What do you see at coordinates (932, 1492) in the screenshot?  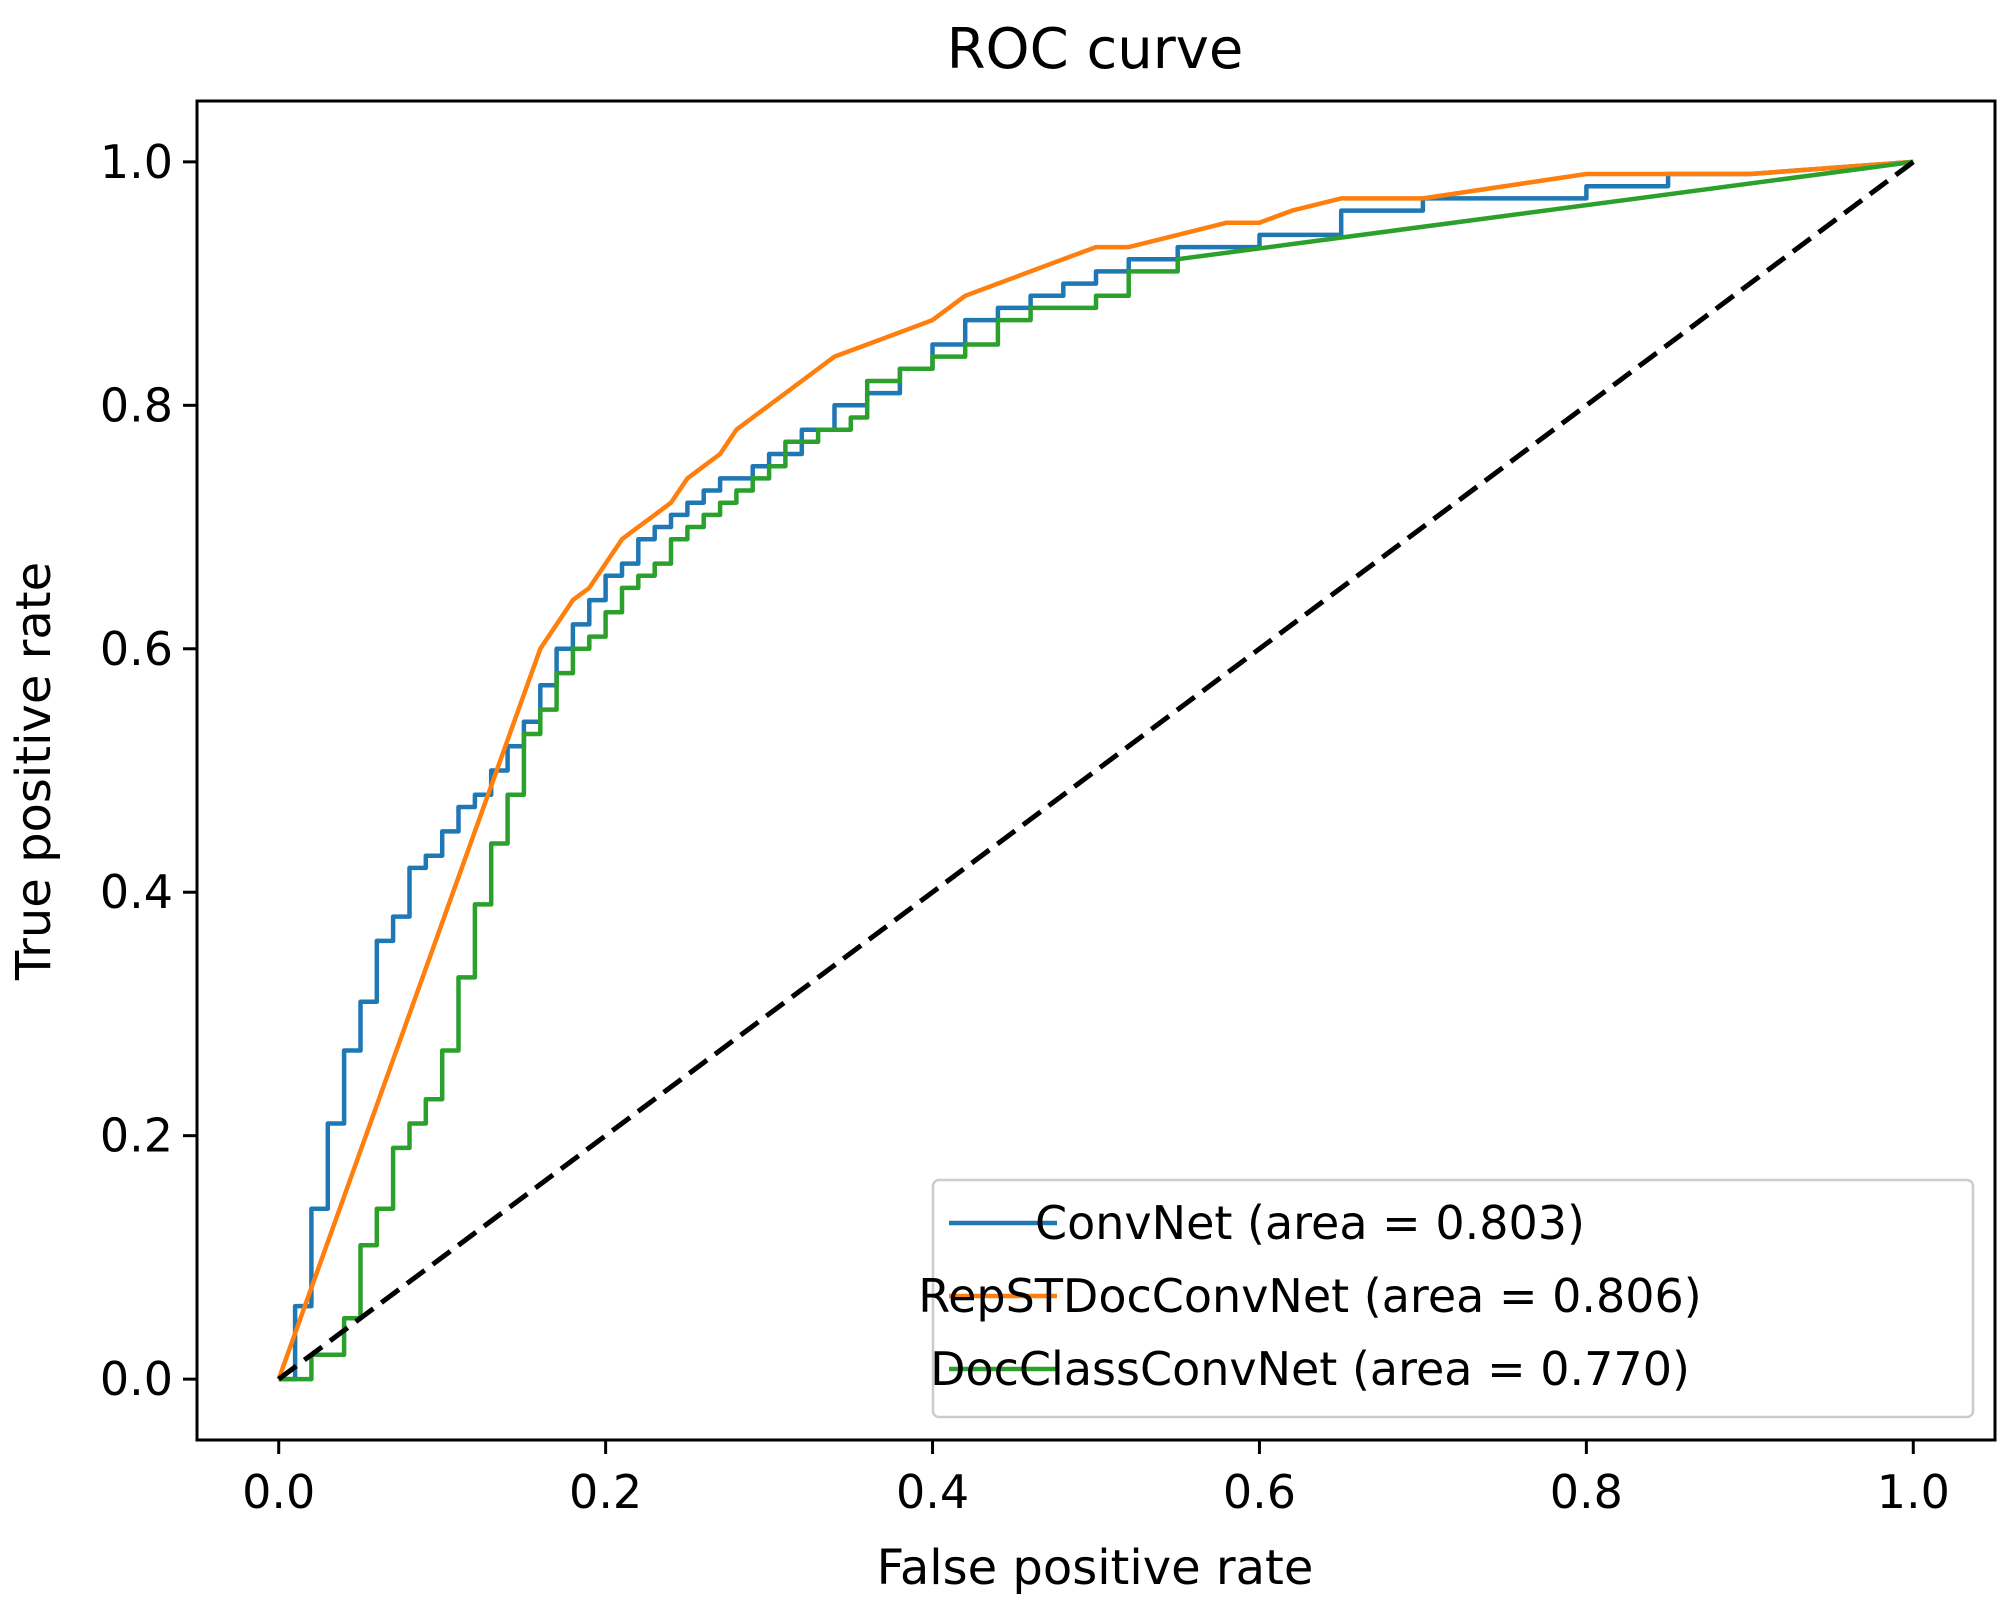 I see `x-tick-label: 0.4` at bounding box center [932, 1492].